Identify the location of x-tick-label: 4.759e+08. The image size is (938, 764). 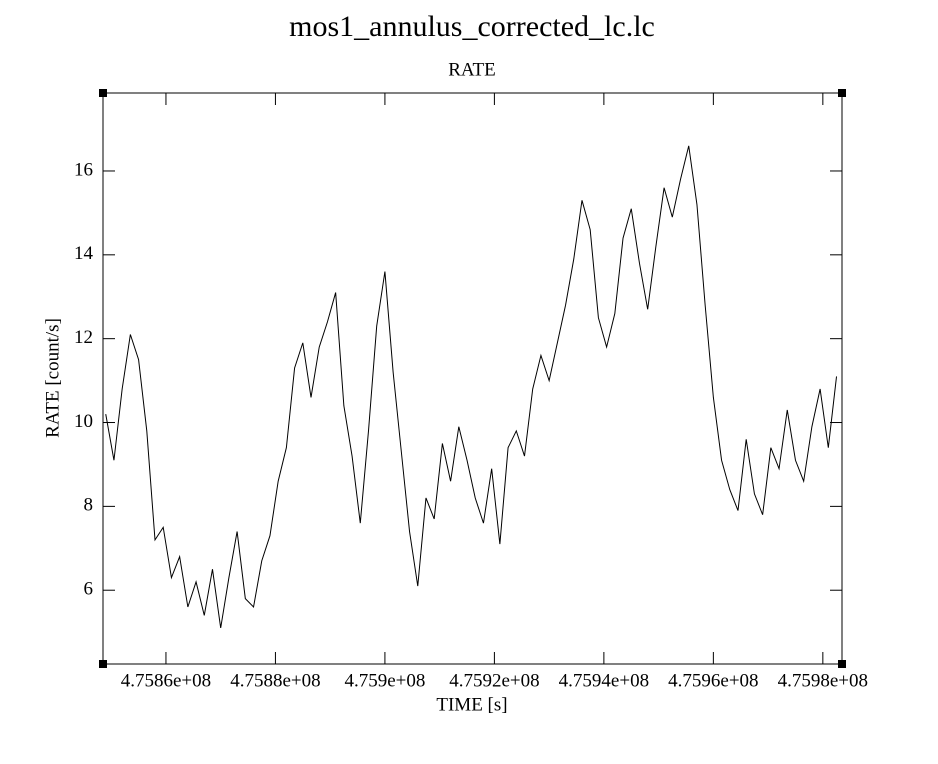
(384, 680).